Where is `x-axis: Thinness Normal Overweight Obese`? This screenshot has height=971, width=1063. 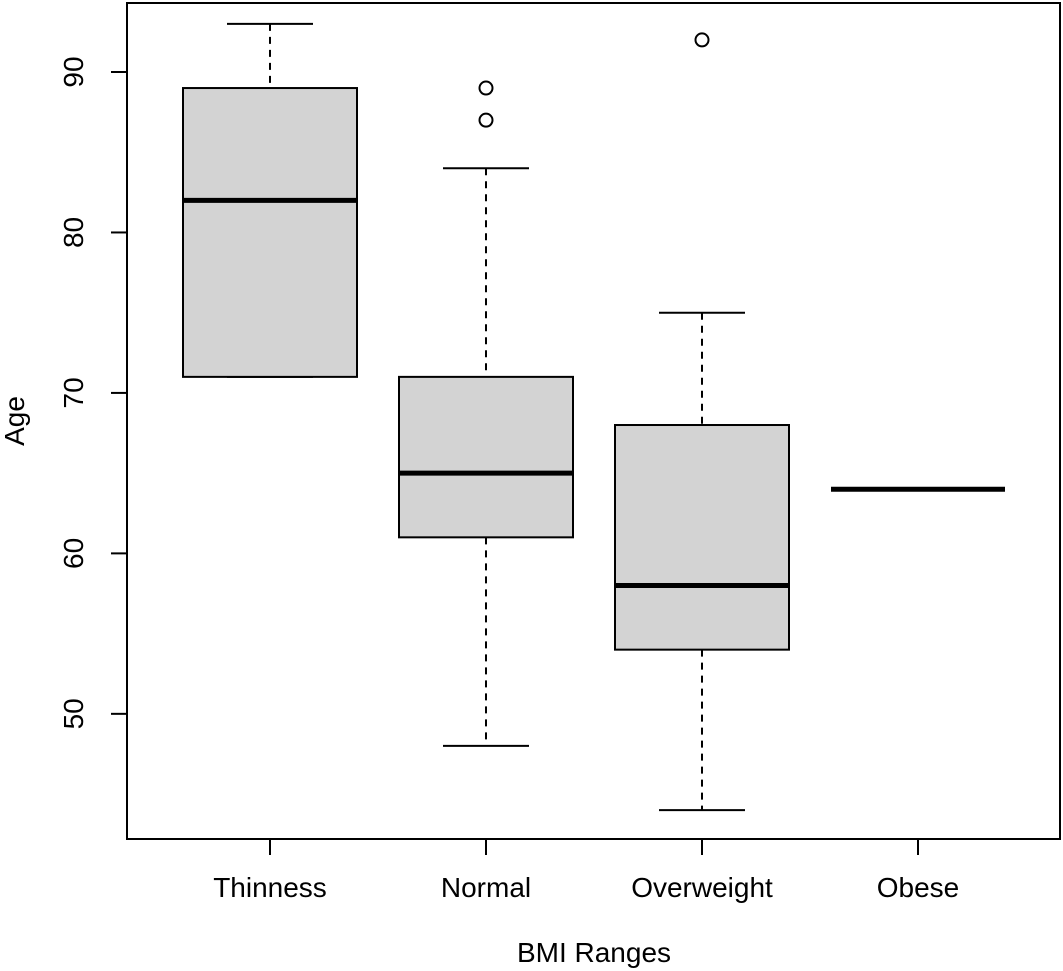
x-axis: Thinness Normal Overweight Obese is located at coordinates (586, 871).